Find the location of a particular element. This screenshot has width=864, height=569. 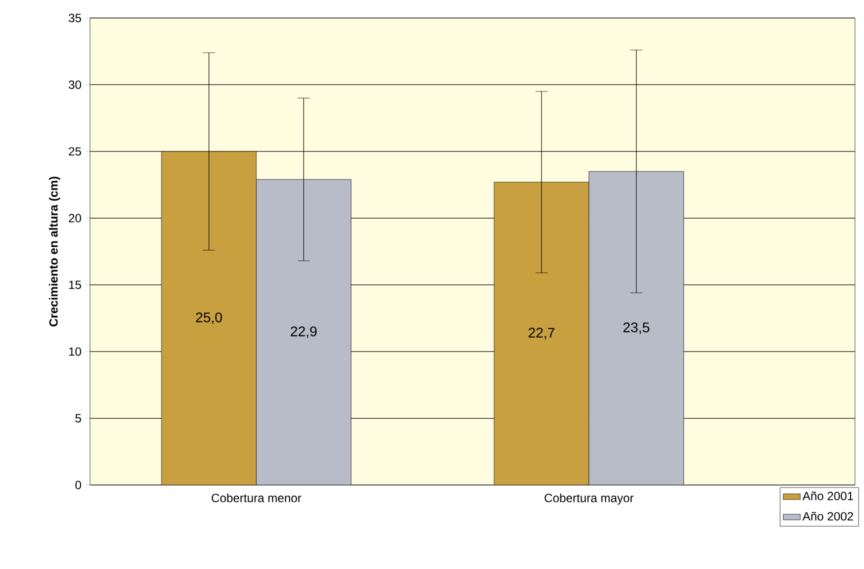

data-label: 25,0 is located at coordinates (209, 318).